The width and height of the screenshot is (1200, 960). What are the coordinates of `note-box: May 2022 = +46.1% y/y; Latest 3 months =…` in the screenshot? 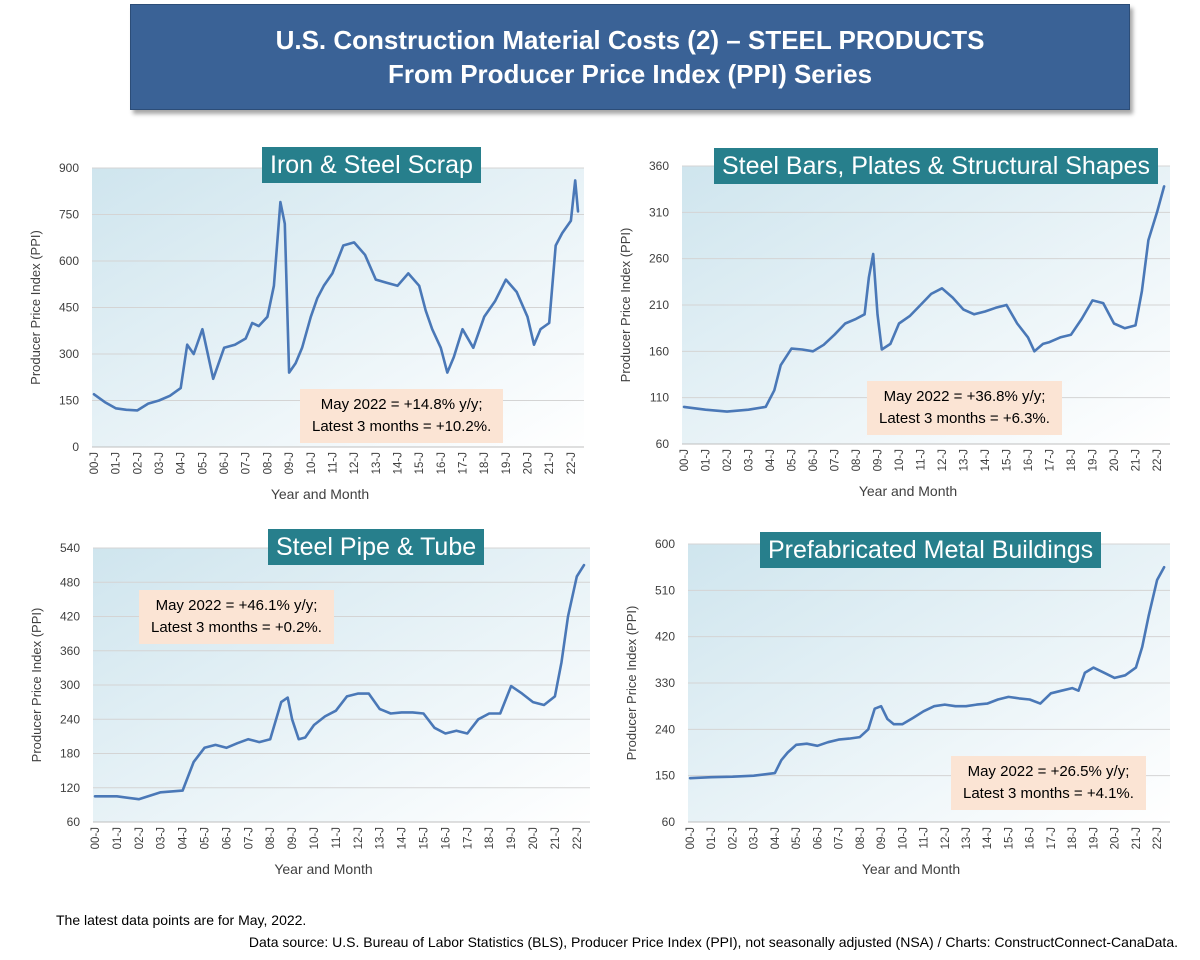 It's located at (236, 617).